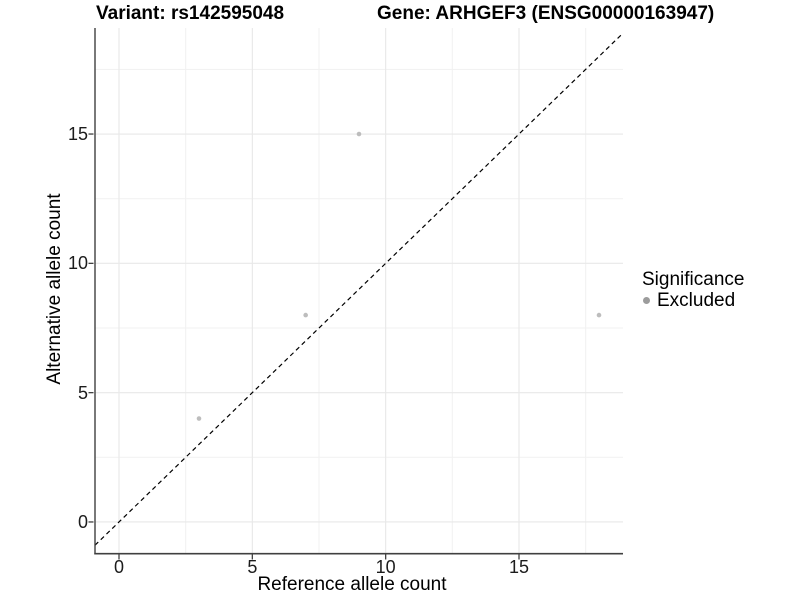  What do you see at coordinates (118, 567) in the screenshot?
I see `x-tick-label: 0` at bounding box center [118, 567].